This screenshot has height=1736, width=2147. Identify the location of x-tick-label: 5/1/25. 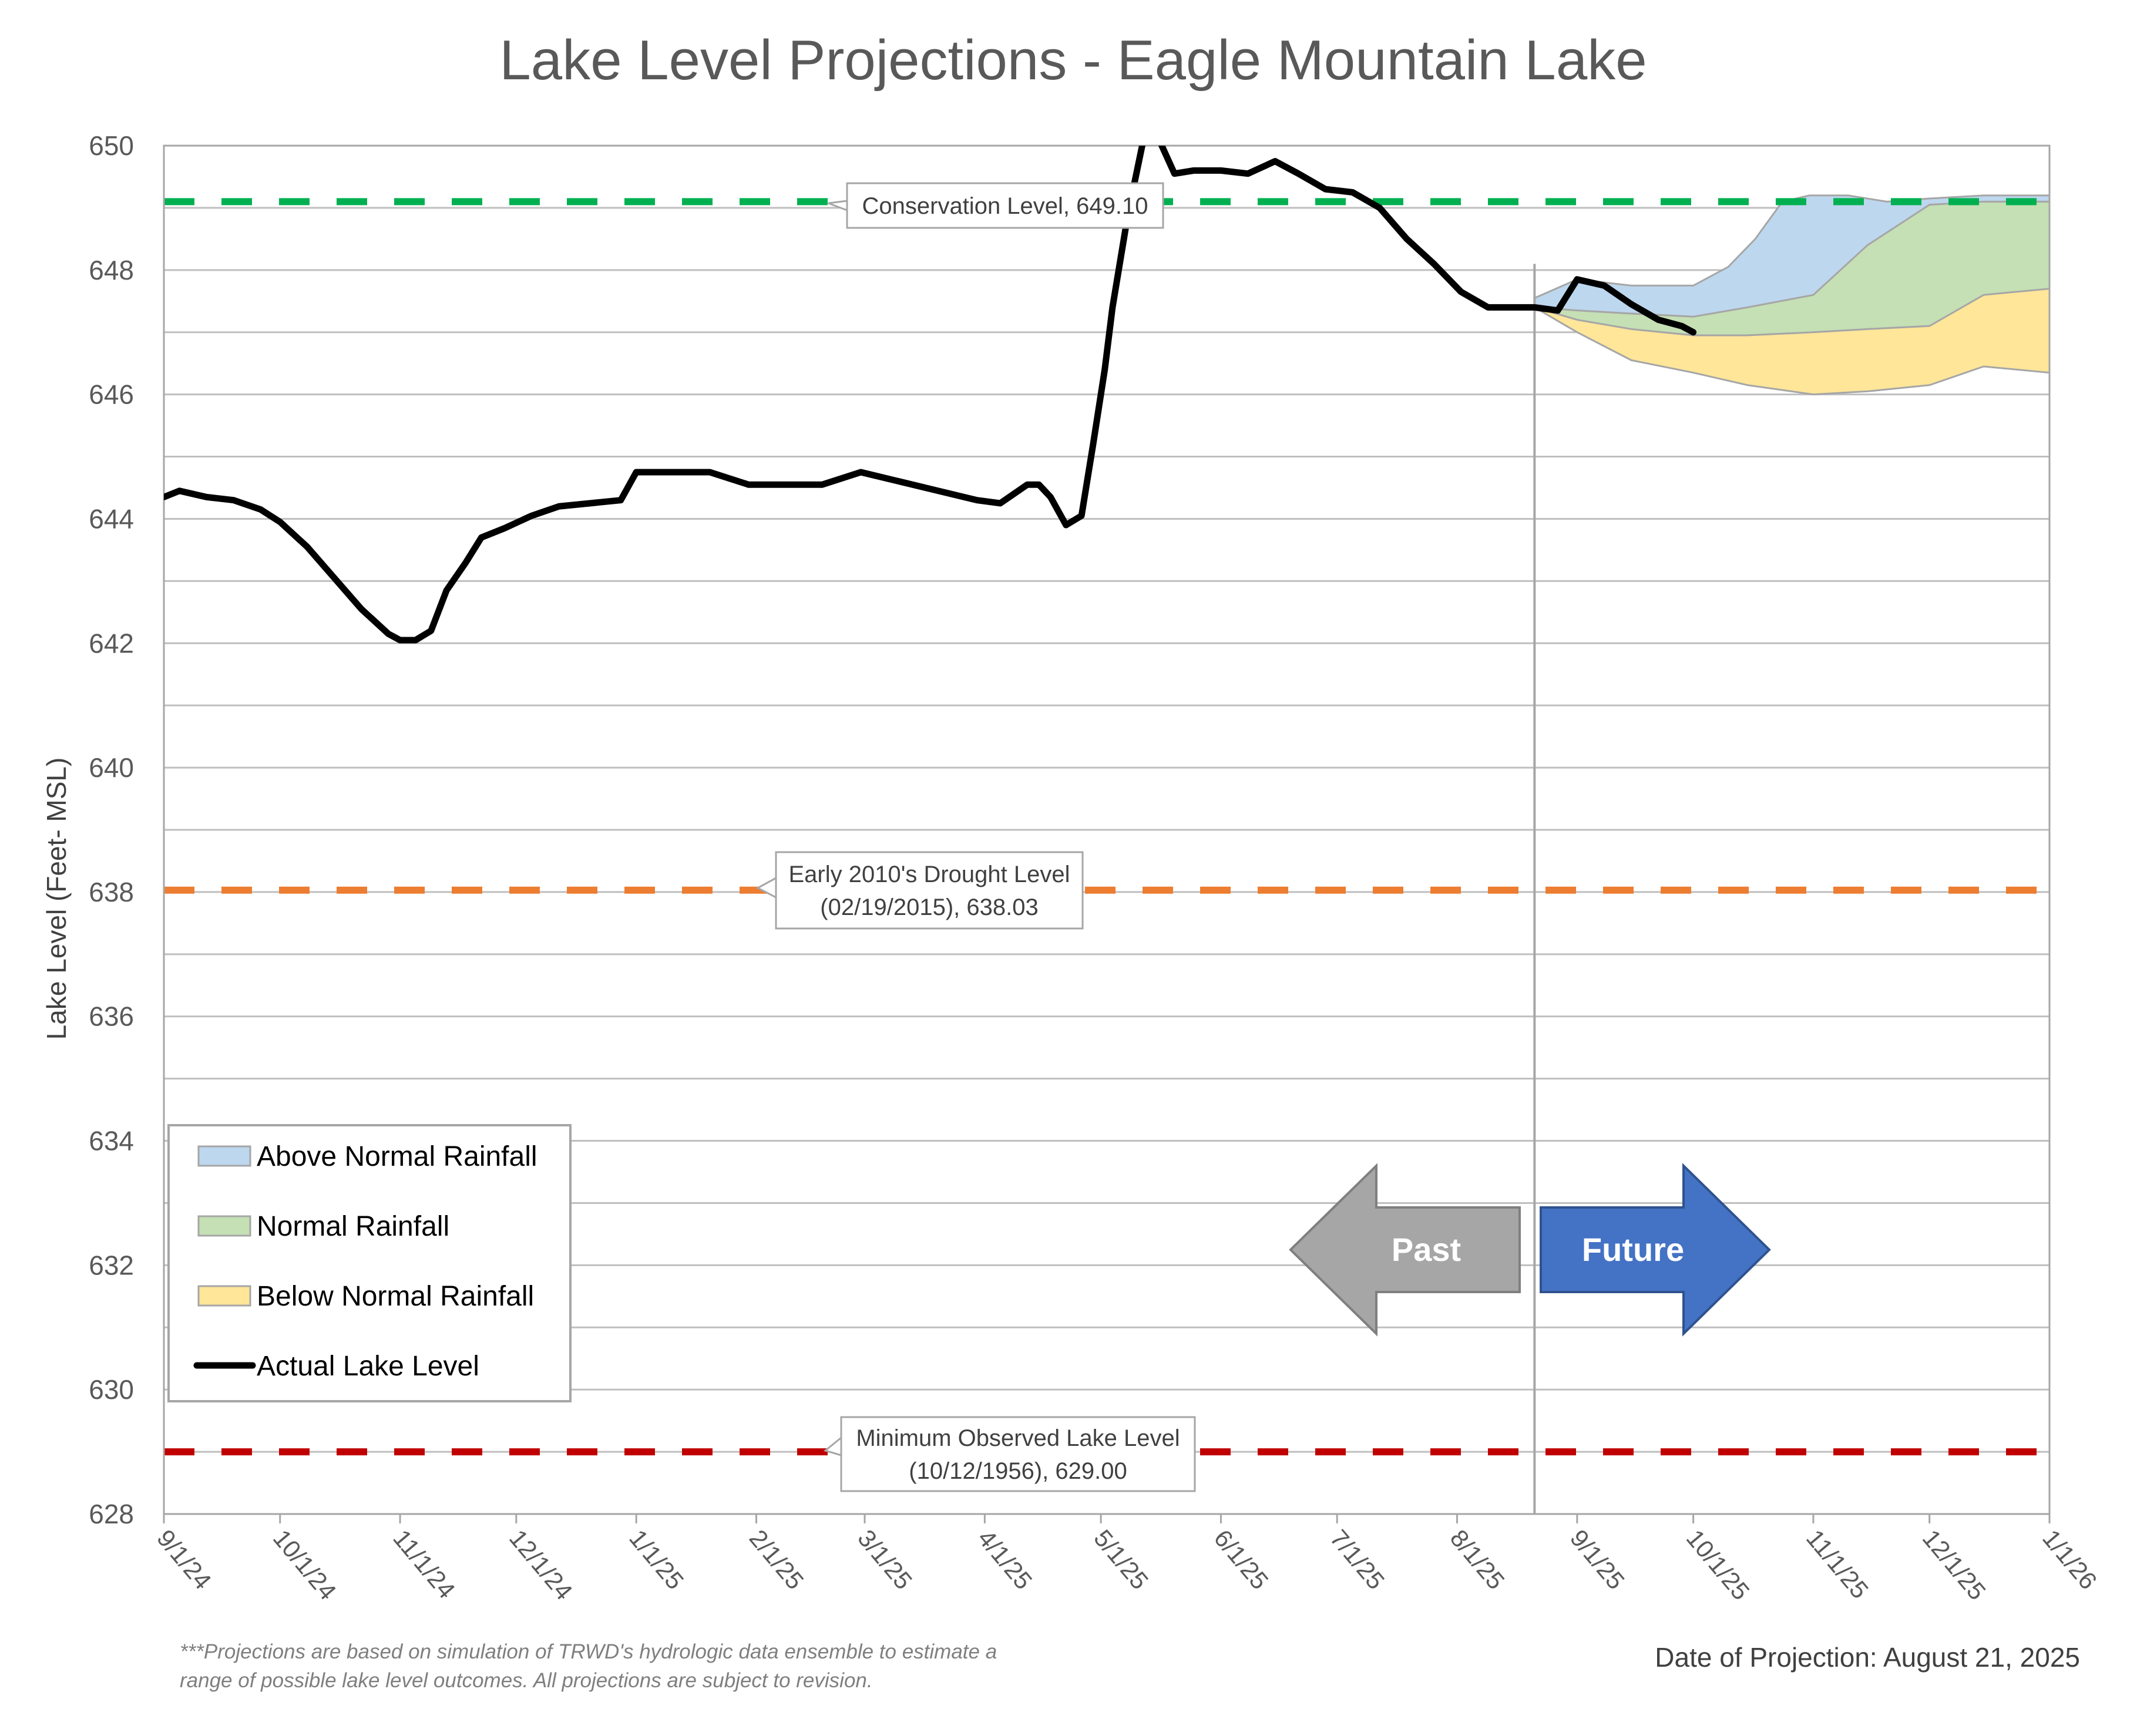
(1121, 1560).